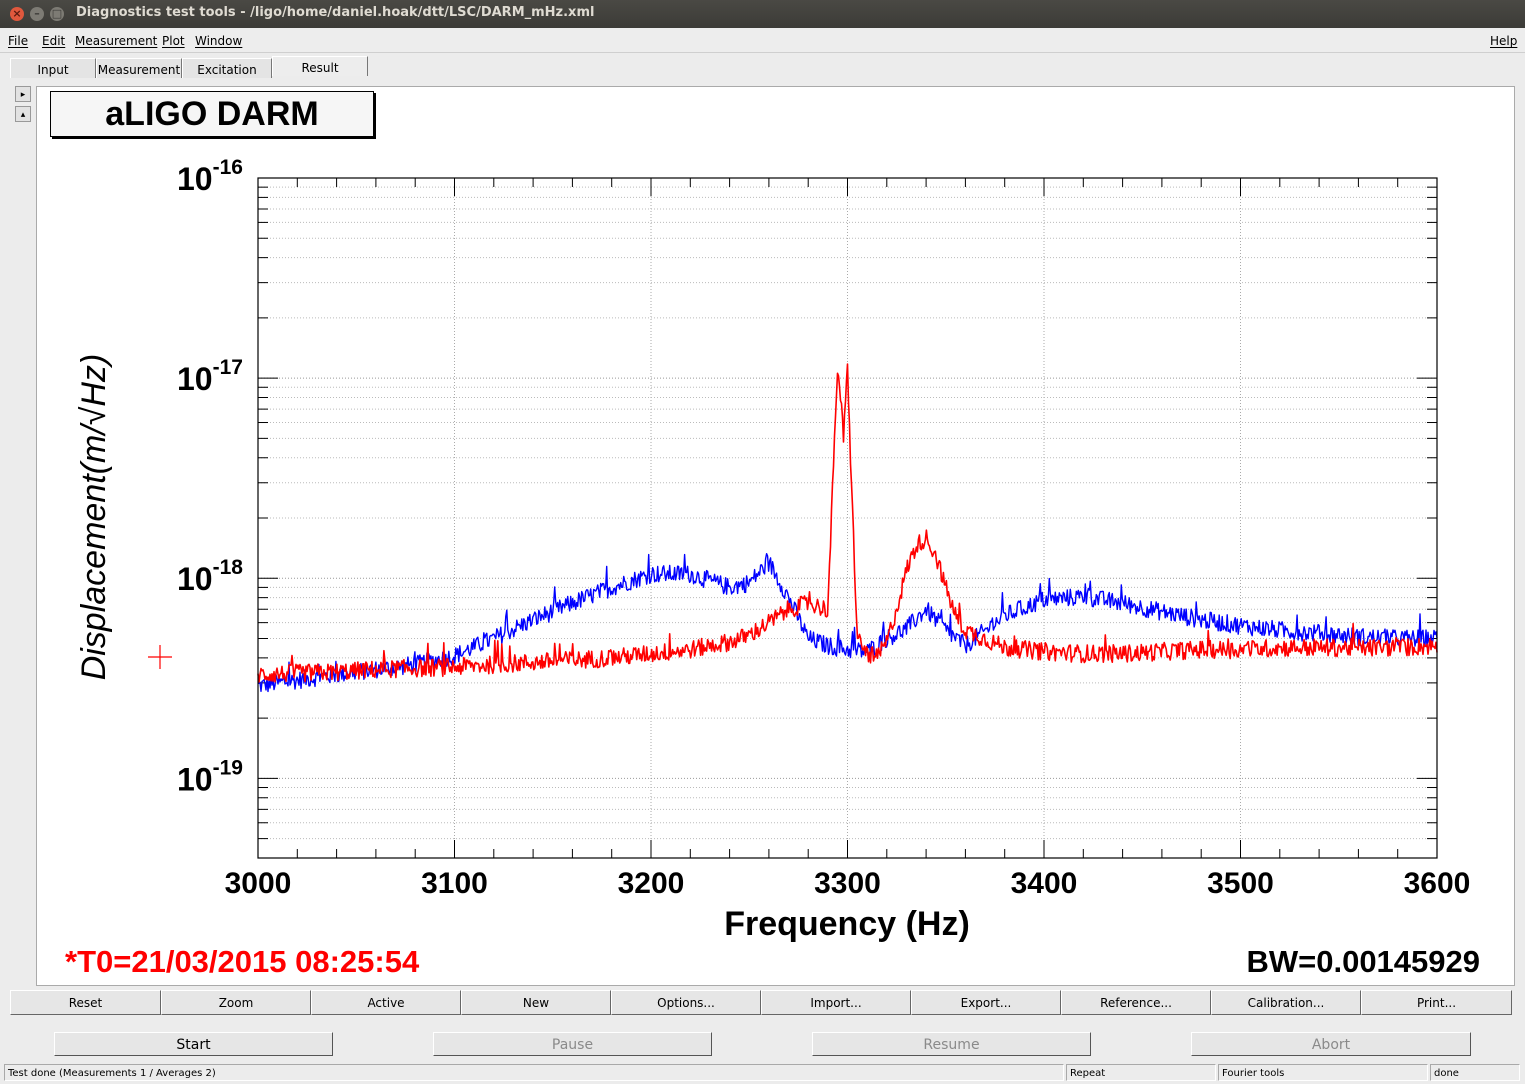  I want to click on status-tools: Fourier tools, so click(1323, 1072).